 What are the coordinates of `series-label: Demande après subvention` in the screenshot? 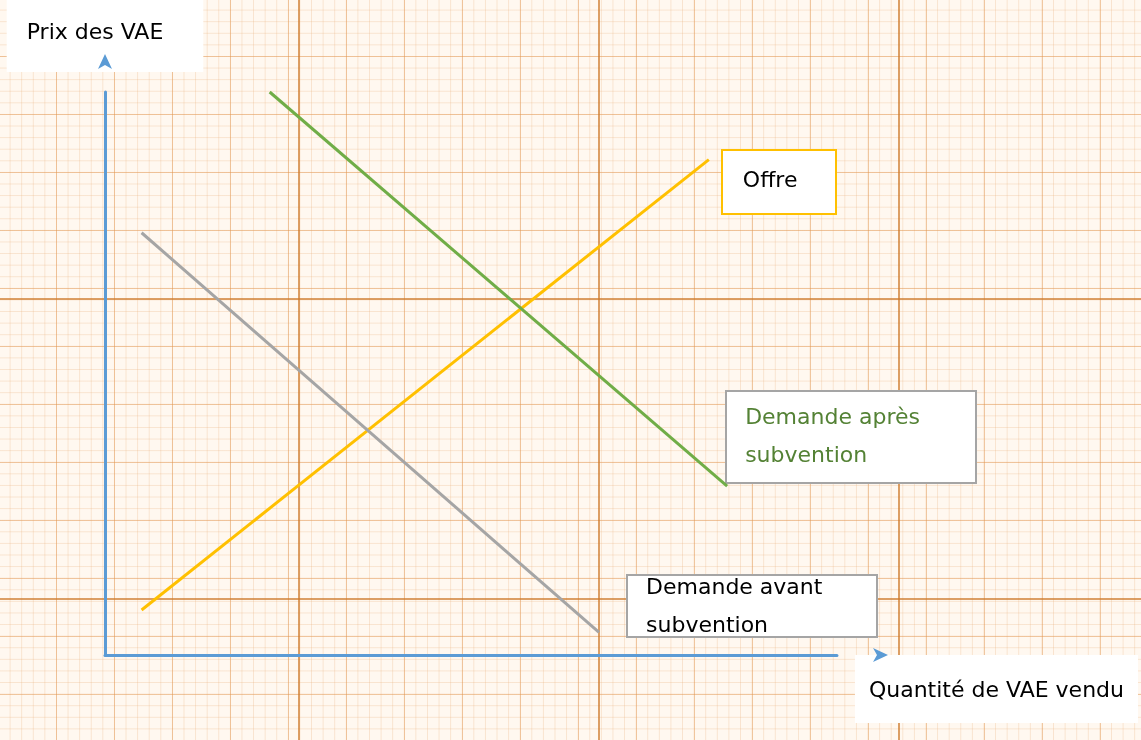 It's located at (833, 436).